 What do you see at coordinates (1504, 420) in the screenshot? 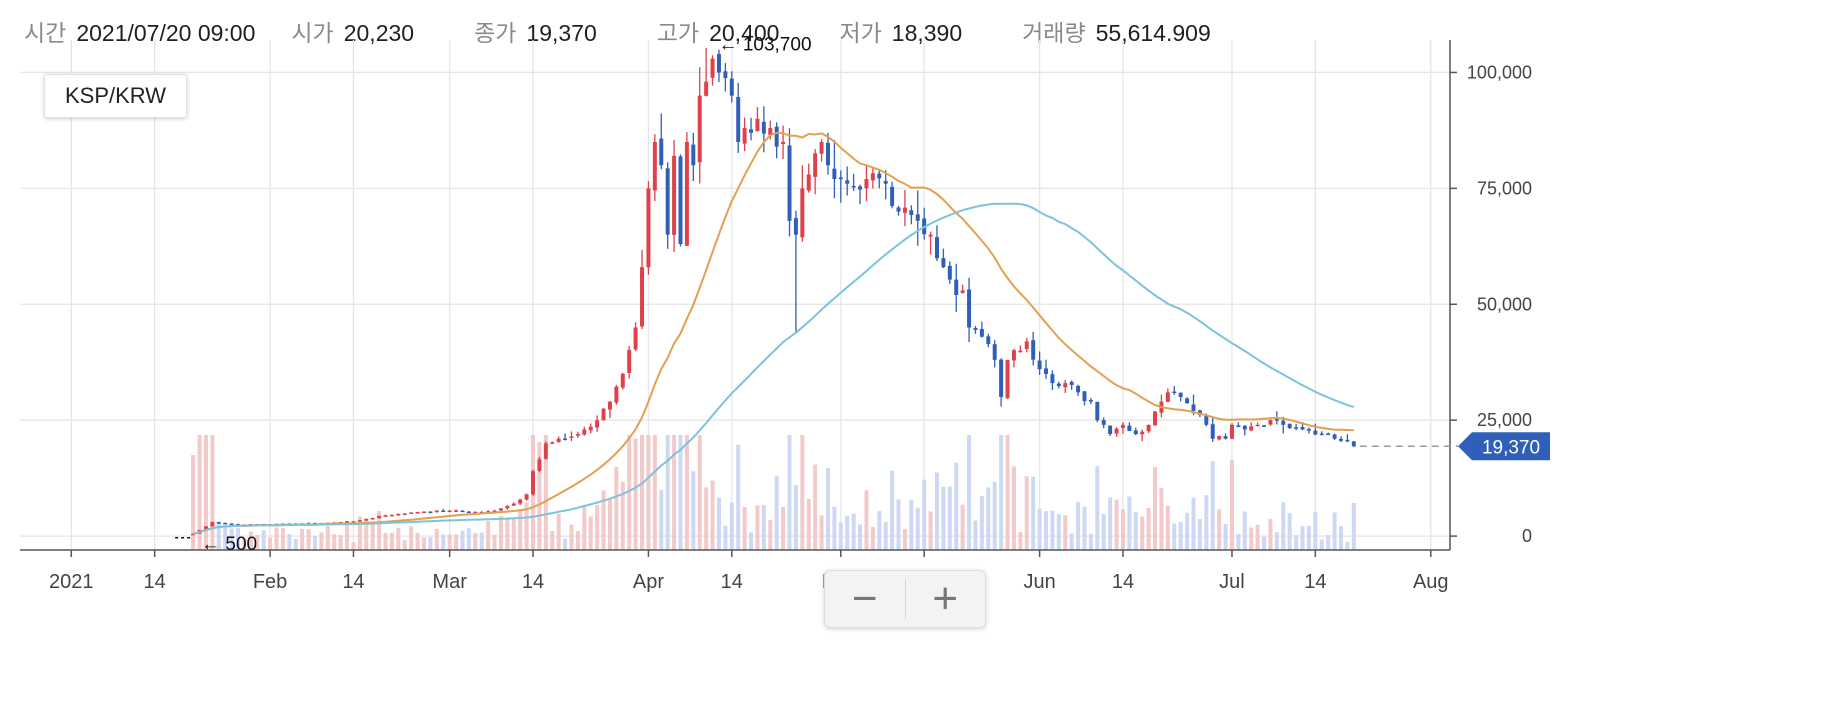
I see `y-tick-label: 25,000` at bounding box center [1504, 420].